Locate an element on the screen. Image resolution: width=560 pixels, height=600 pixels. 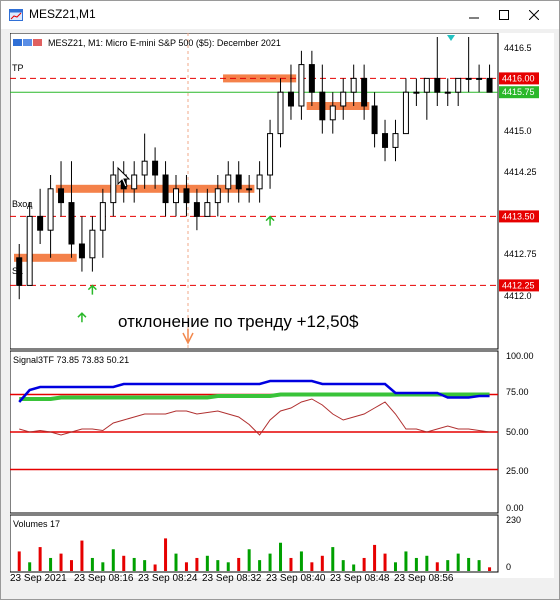
signal-header: Signal3TF 73.85 73.83 50.21 is located at coordinates (71, 360).